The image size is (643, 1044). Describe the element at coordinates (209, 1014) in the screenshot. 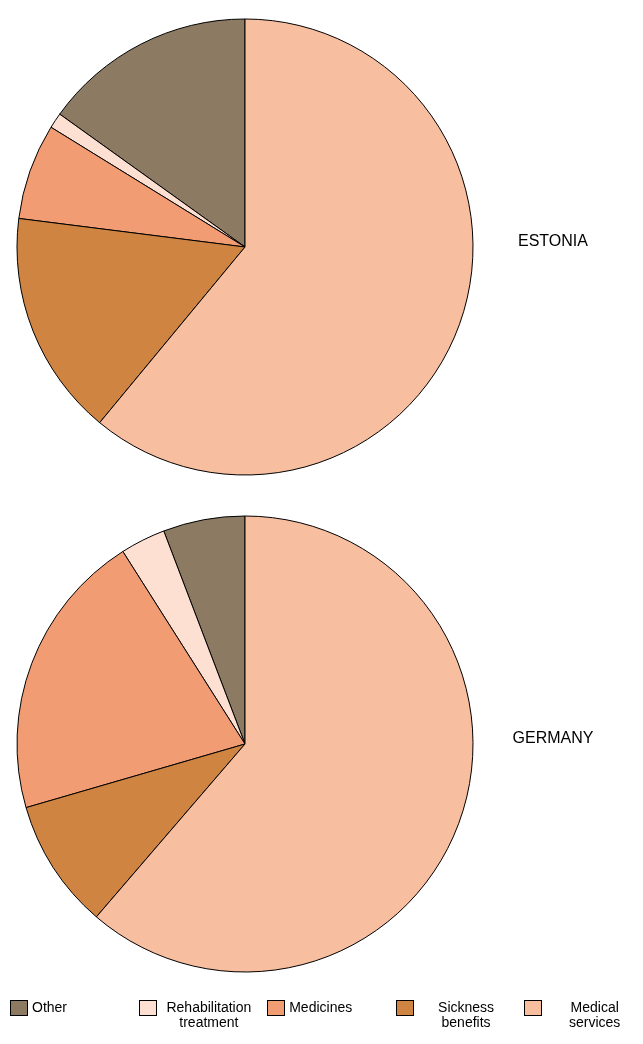

I see `legend-label: Rehabilitation treatment` at that location.